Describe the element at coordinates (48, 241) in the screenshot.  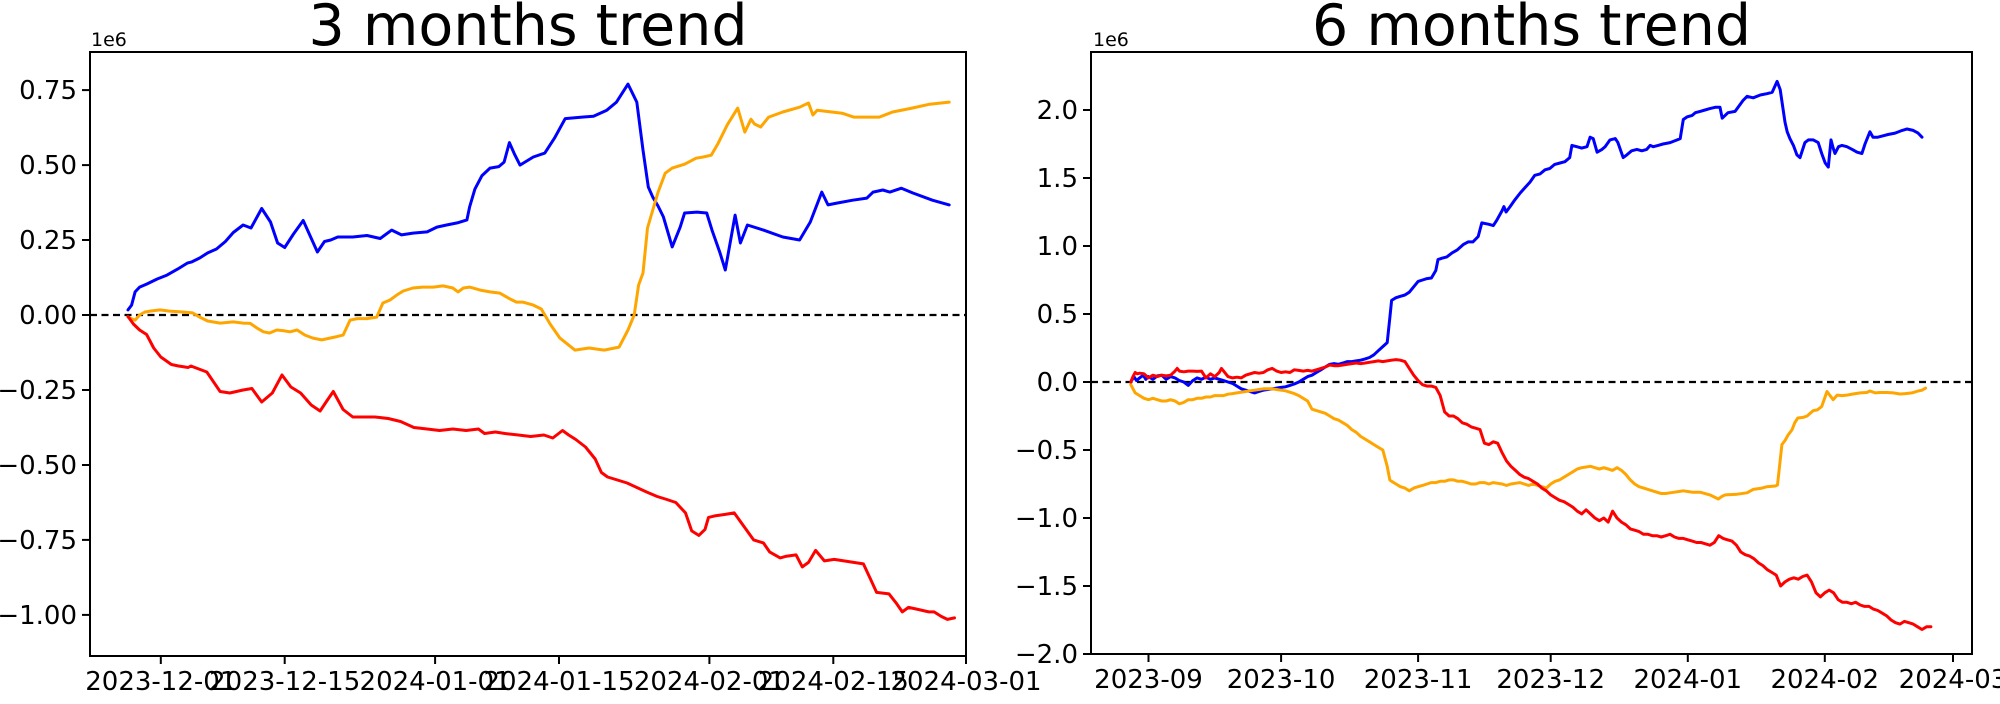
I see `y-tick-label: 0.25` at that location.